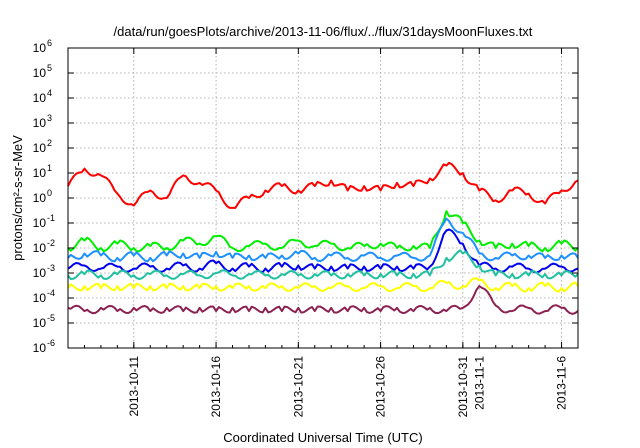  I want to click on y-tick-exponent: 1, so click(49, 168).